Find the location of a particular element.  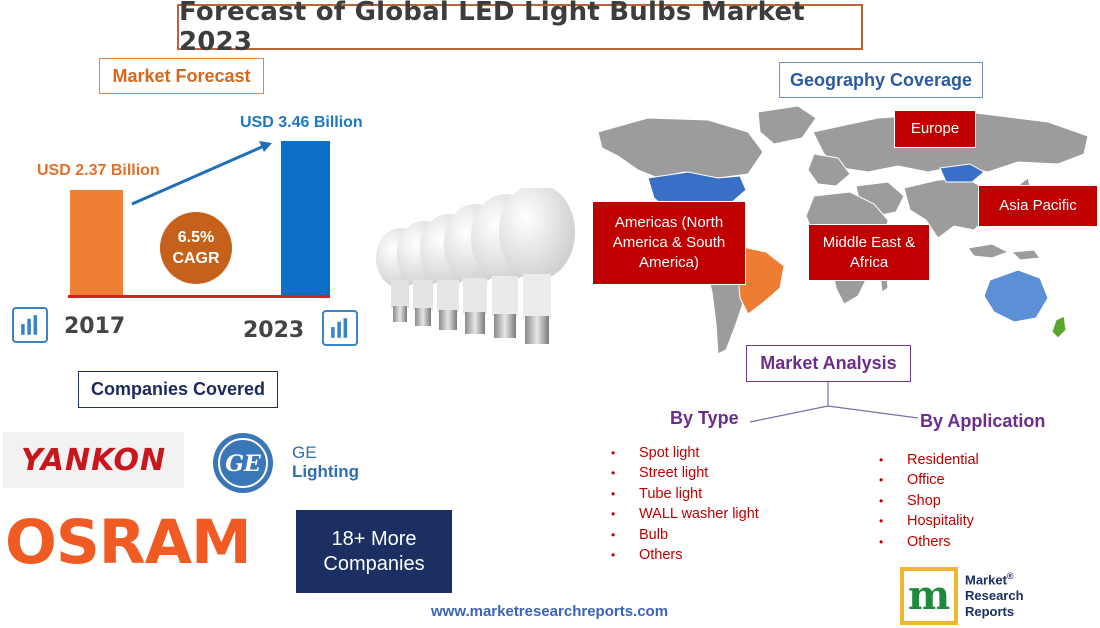

region-apac-label: Asia Pacific is located at coordinates (1038, 206).